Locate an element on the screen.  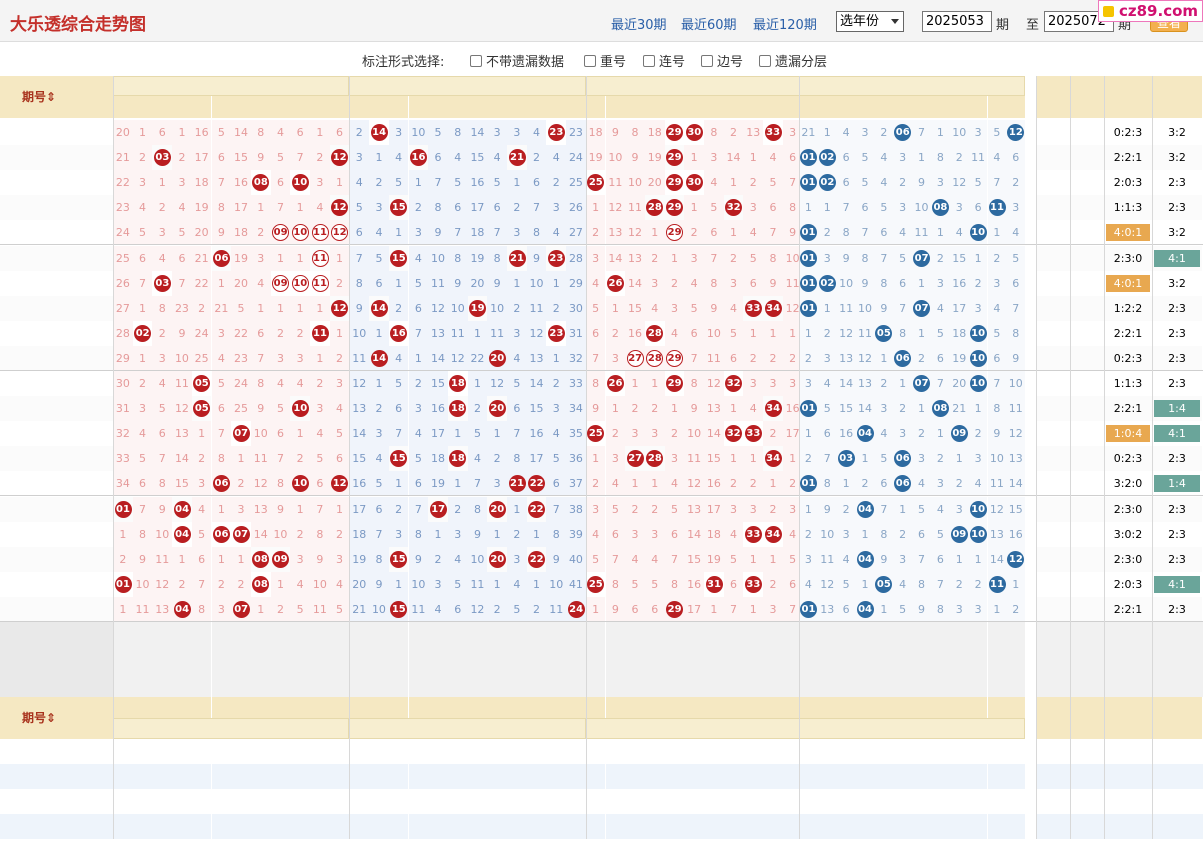
option-edge: 边号 is located at coordinates (722, 60).